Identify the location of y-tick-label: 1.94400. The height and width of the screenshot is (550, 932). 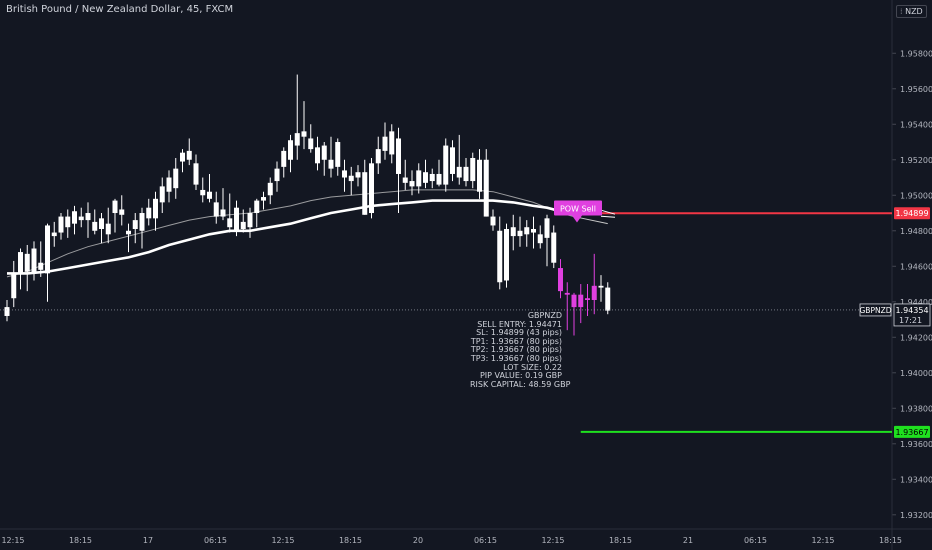
(916, 302).